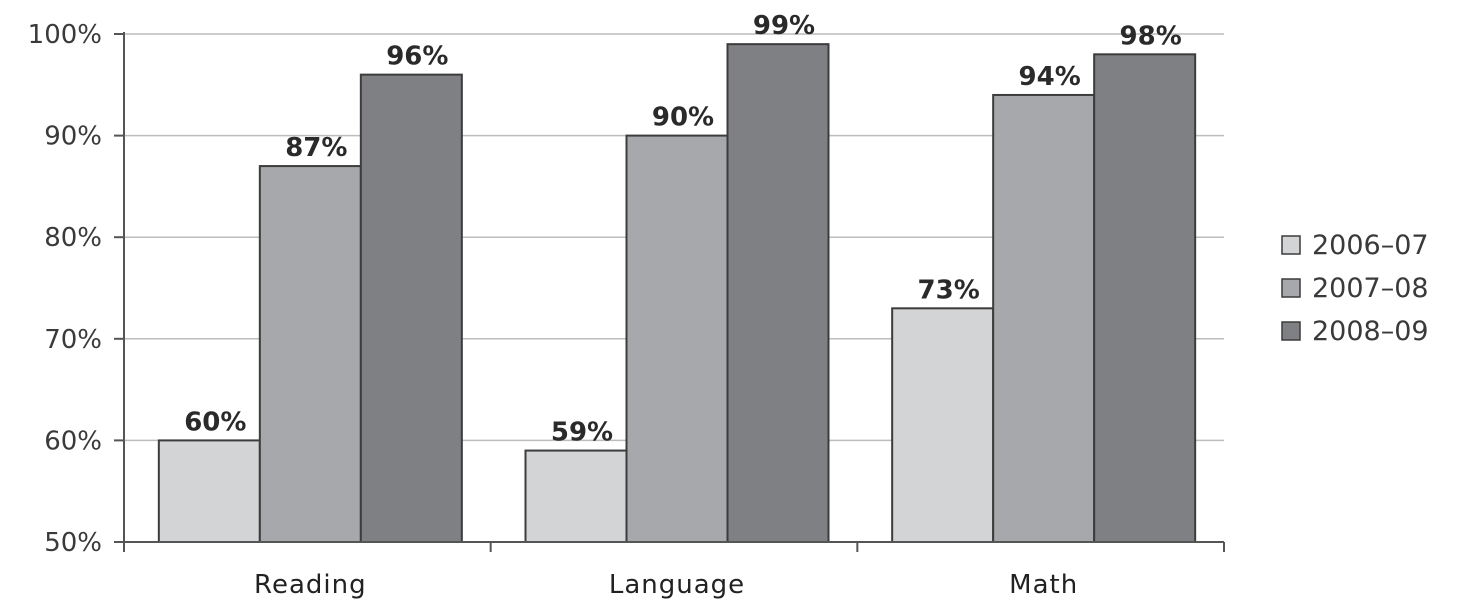 Image resolution: width=1465 pixels, height=601 pixels. Describe the element at coordinates (417, 57) in the screenshot. I see `data-label: 96%` at that location.